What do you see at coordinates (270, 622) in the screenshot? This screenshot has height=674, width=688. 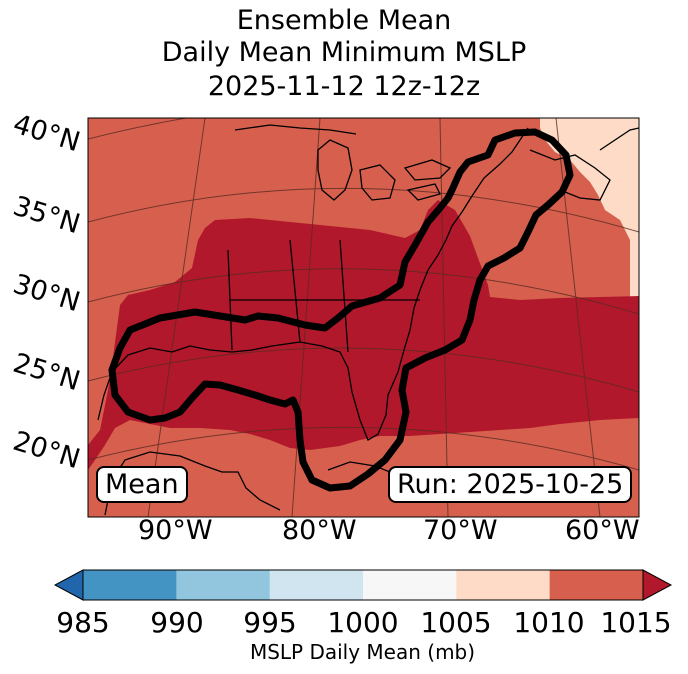 I see `colorbar-tick-995: 995` at bounding box center [270, 622].